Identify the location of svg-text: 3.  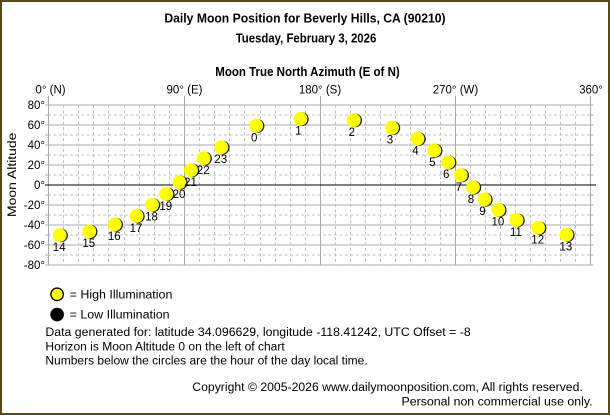
(390, 141).